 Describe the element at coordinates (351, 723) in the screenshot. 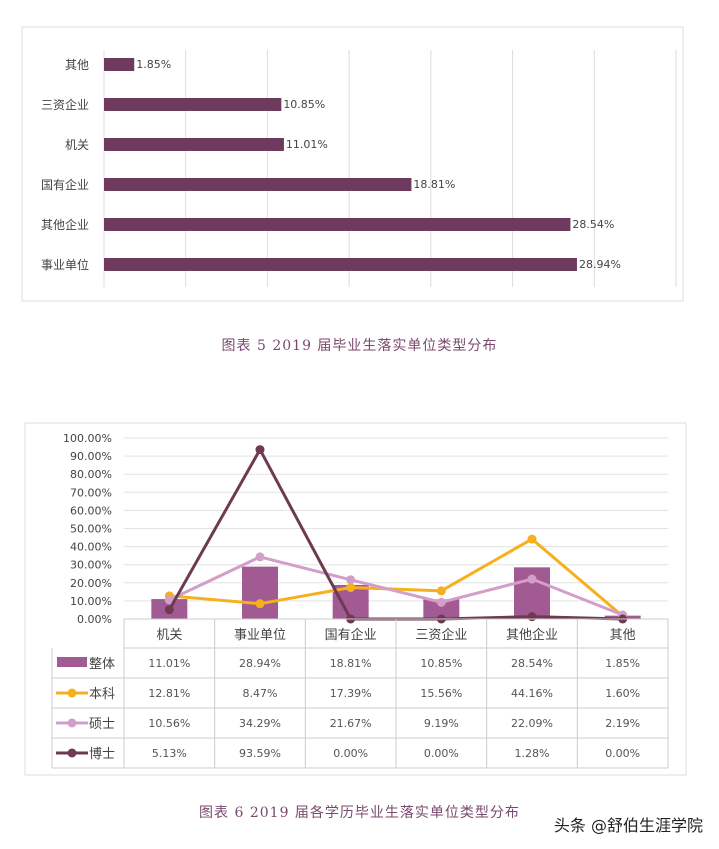

I see `table-cell: 21.67%` at that location.